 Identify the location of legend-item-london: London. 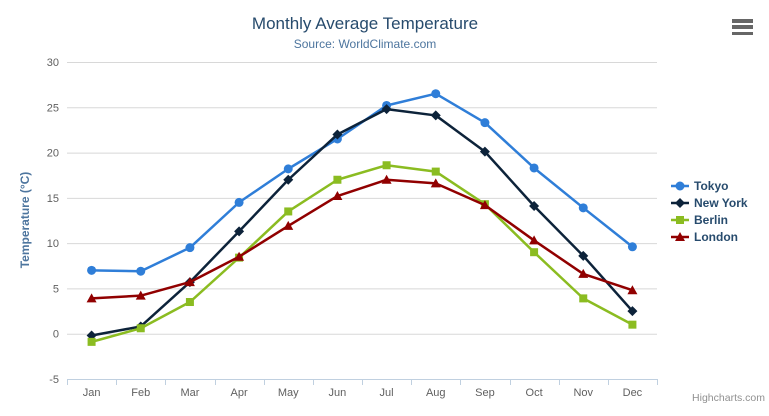
(709, 236).